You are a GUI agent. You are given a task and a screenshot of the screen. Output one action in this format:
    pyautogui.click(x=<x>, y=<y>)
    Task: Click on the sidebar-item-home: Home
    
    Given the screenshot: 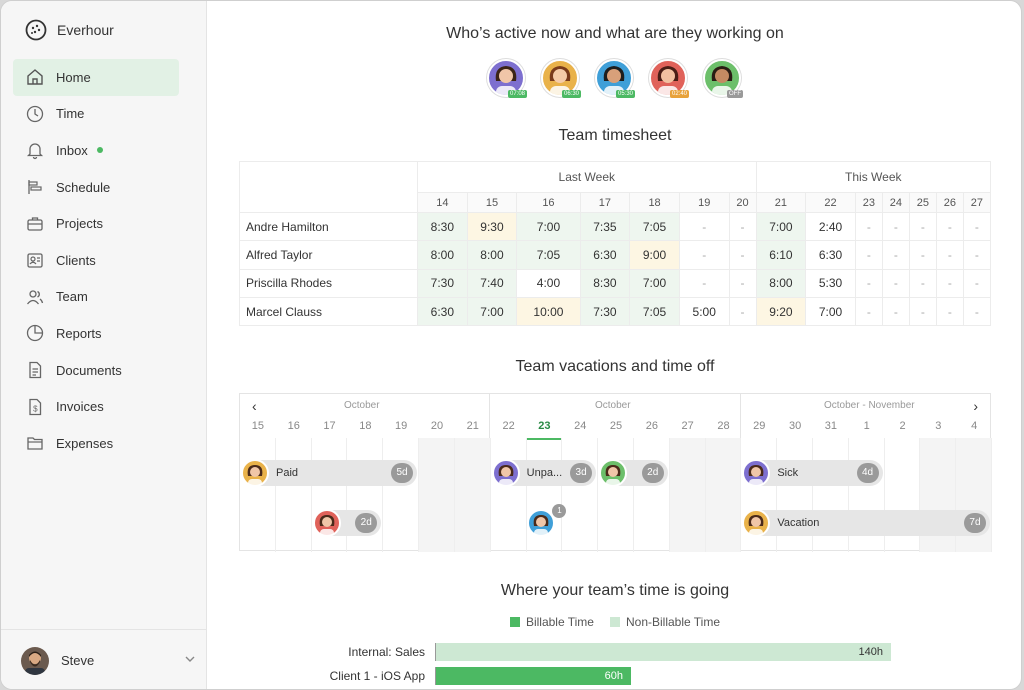 What is the action you would take?
    pyautogui.click(x=96, y=77)
    